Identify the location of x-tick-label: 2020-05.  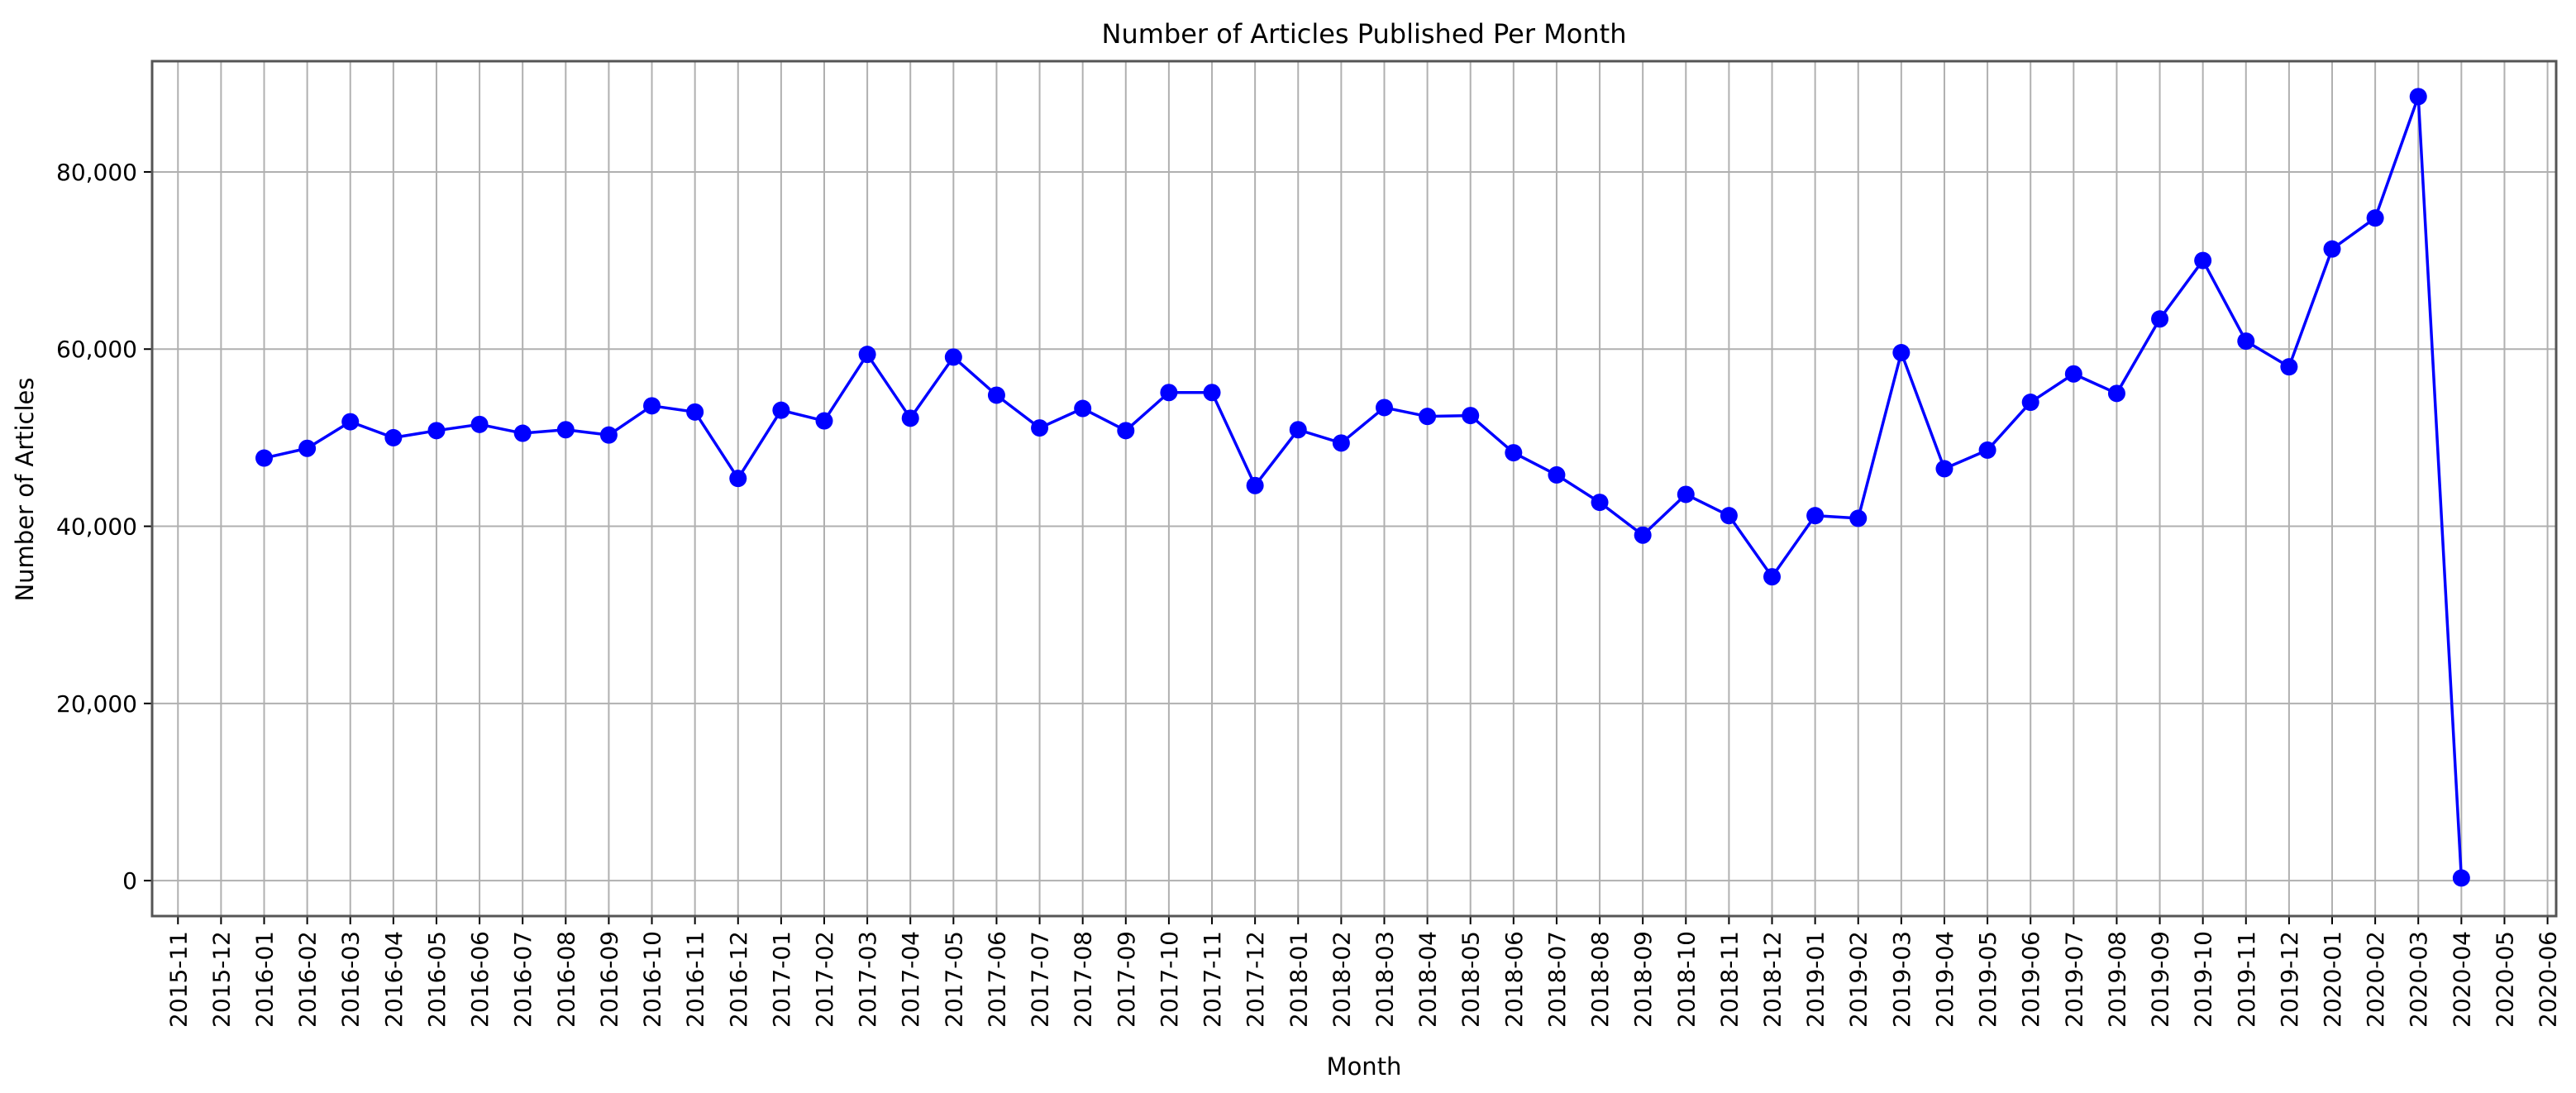
(2504, 979).